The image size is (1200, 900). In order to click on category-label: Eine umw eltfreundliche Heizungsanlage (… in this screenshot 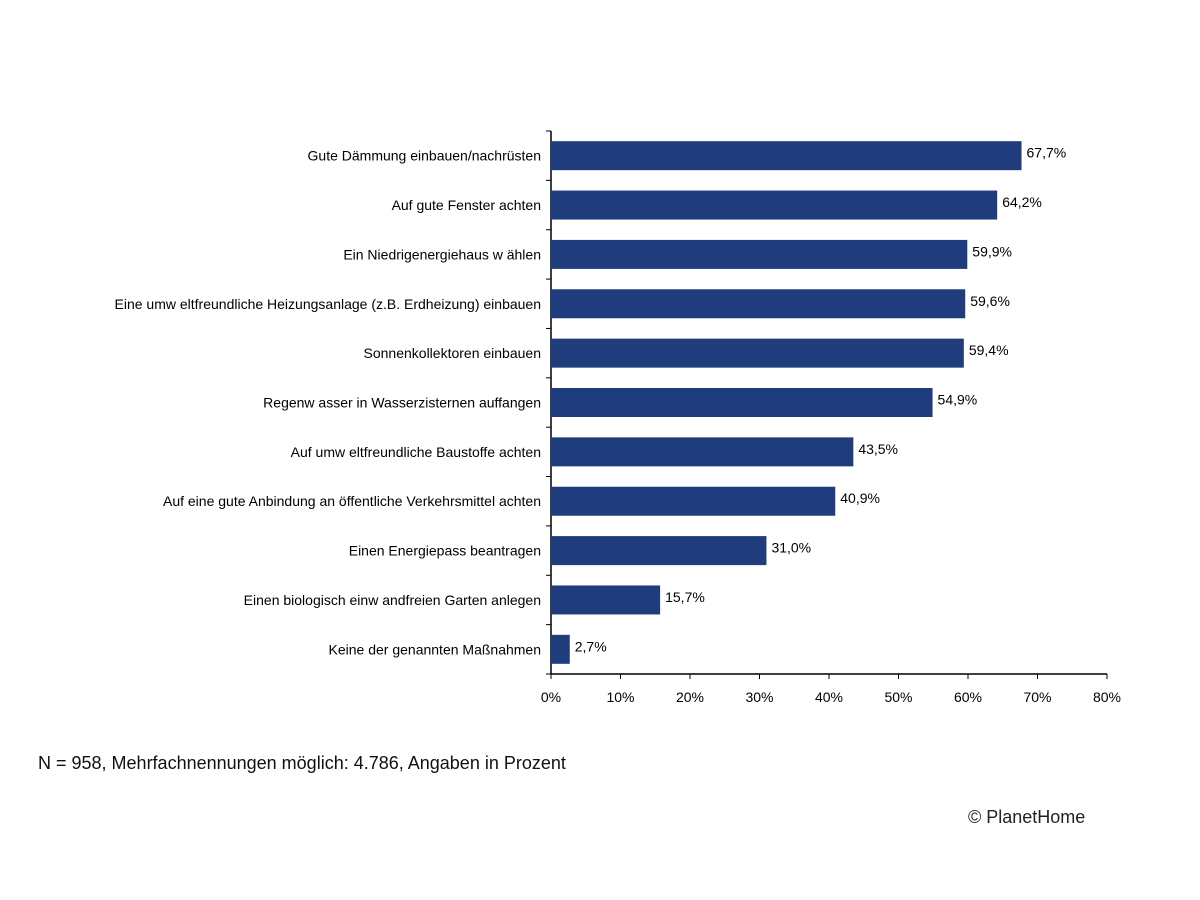, I will do `click(328, 304)`.